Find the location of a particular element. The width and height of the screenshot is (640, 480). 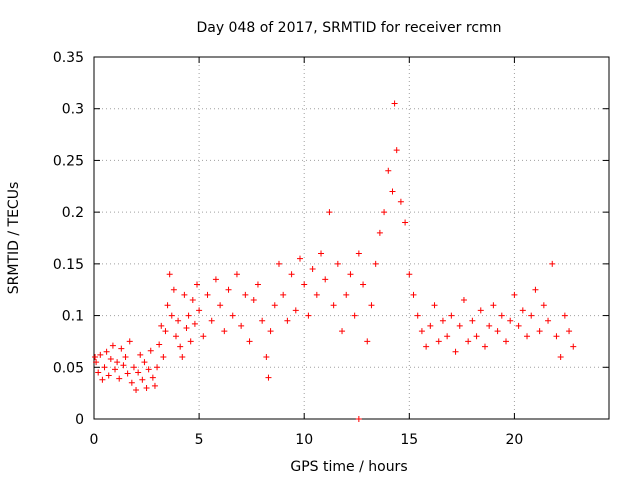

y-tick-label: 0.15 is located at coordinates (68, 265).